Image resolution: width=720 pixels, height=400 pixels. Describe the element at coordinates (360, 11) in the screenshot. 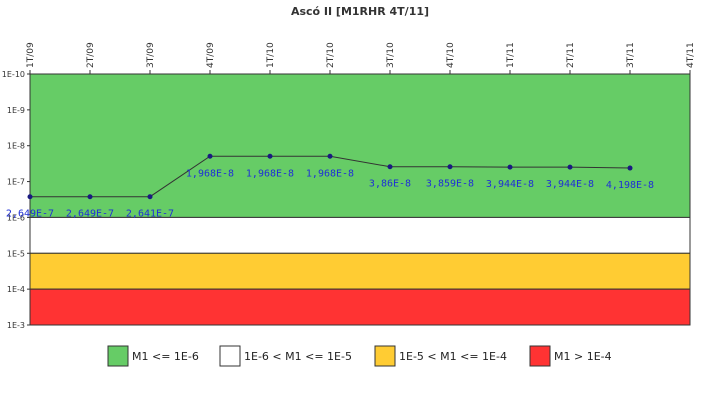

I see `chart-title: Ascó II [M1RHR 4T/11]` at that location.